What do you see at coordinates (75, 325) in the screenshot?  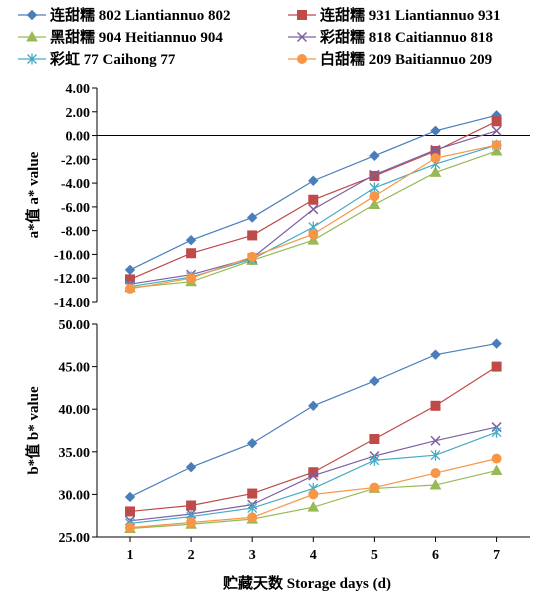 I see `y-tick-label: 50.00` at bounding box center [75, 325].